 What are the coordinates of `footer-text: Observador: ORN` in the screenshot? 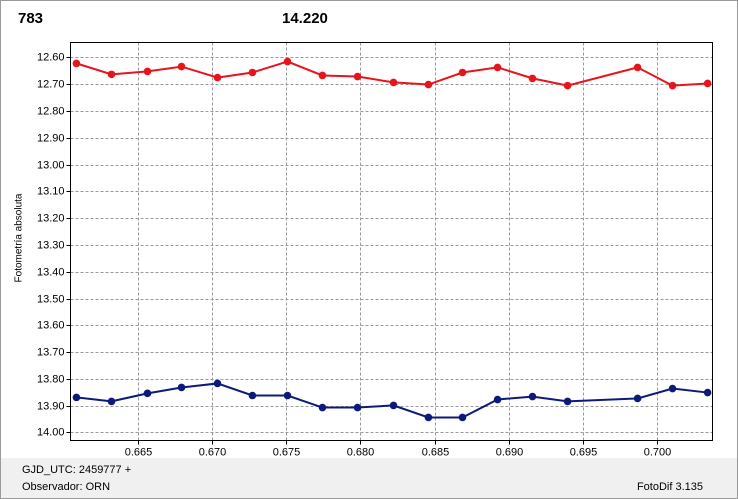 It's located at (66, 487).